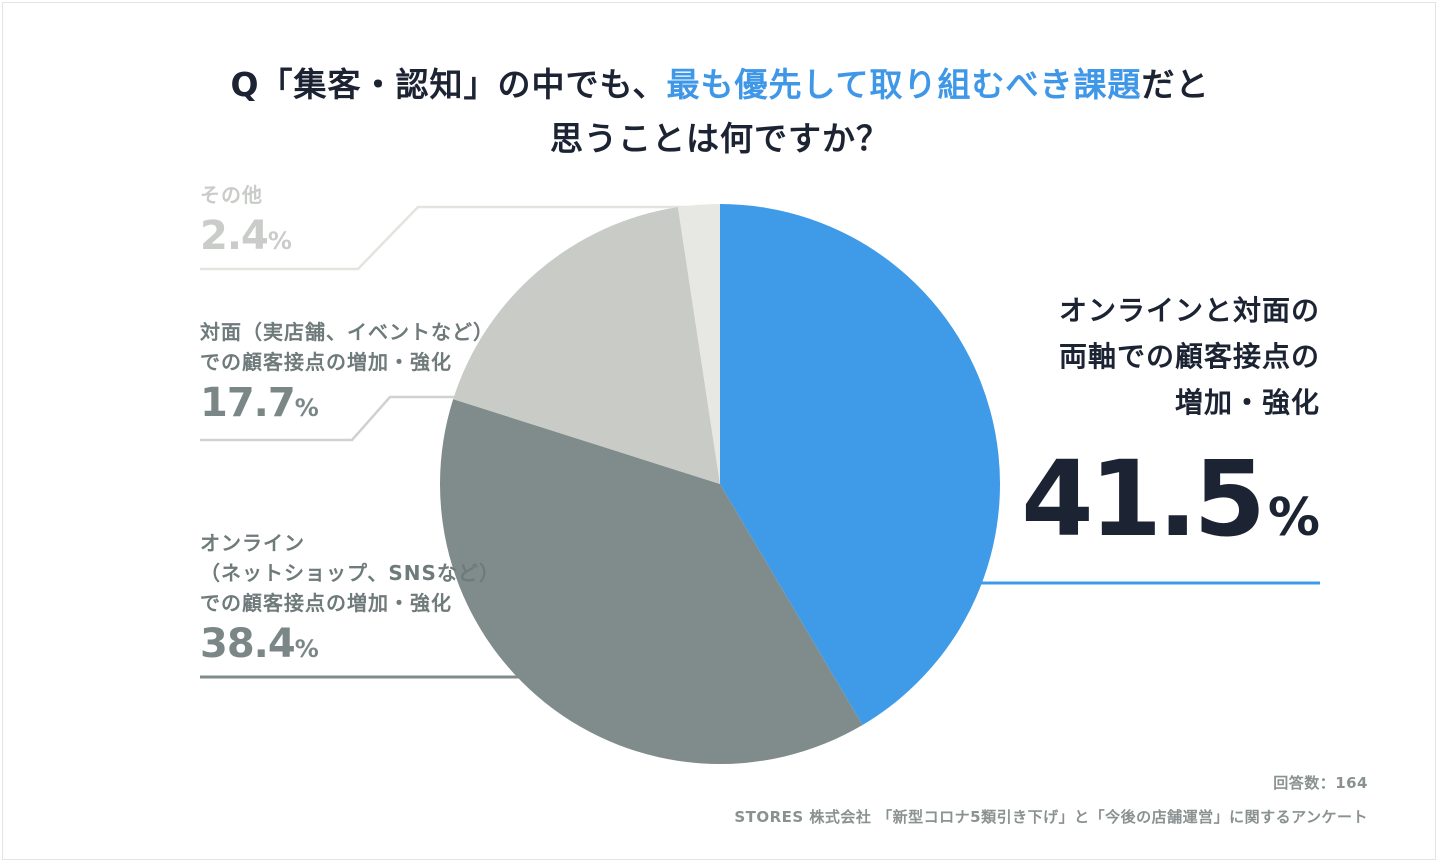  I want to click on label-online-line-3: での顧客接点の増加・強化, so click(326, 603).